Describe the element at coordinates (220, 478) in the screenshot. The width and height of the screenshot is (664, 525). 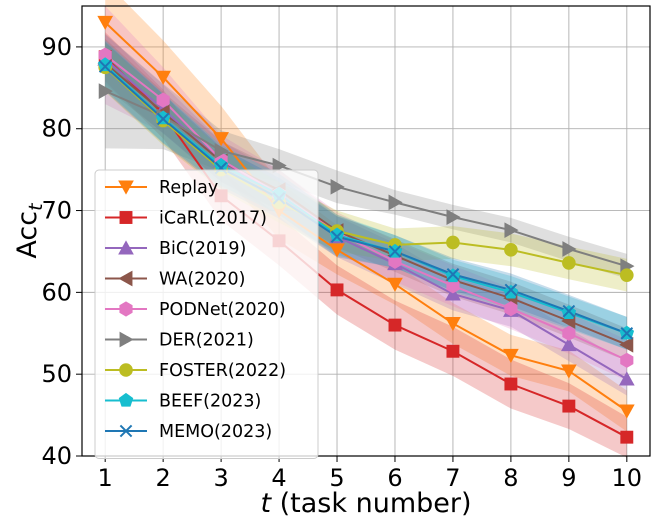
I see `x-tick-label: 3` at that location.